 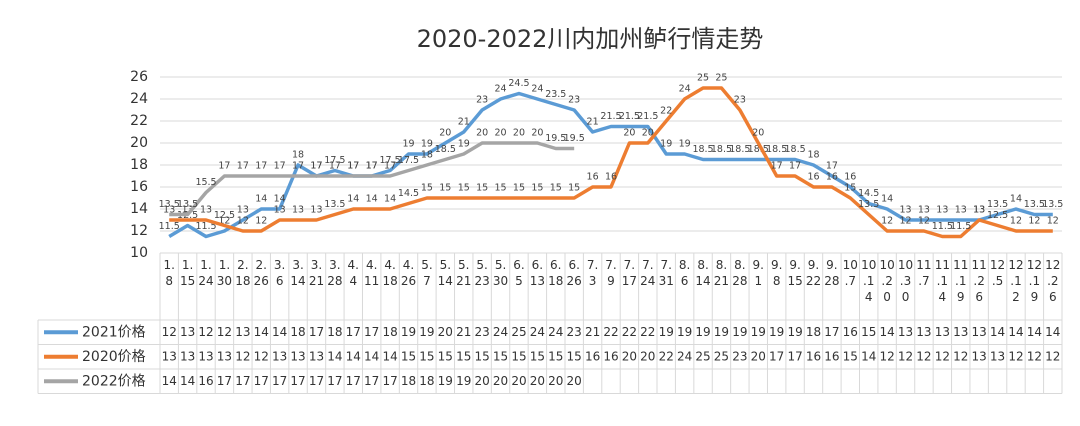 What do you see at coordinates (426, 273) in the screenshot?
I see `x-tick-label: 5. 7` at bounding box center [426, 273].